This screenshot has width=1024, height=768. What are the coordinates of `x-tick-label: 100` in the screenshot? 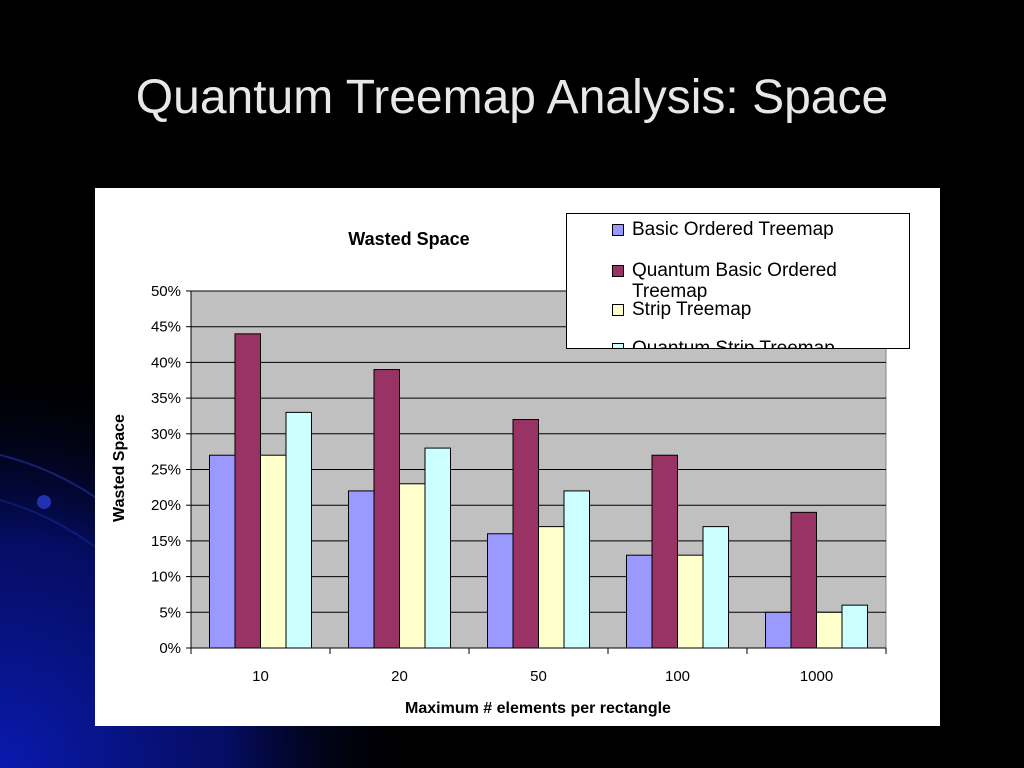 It's located at (677, 676).